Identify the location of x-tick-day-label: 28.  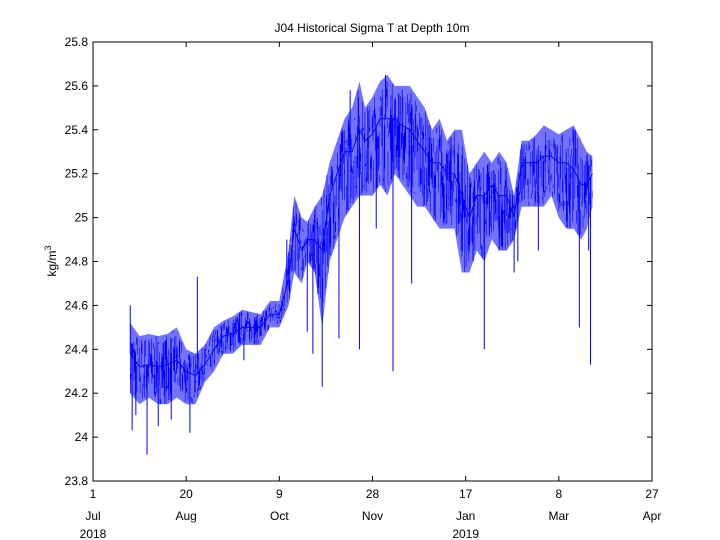
(373, 494).